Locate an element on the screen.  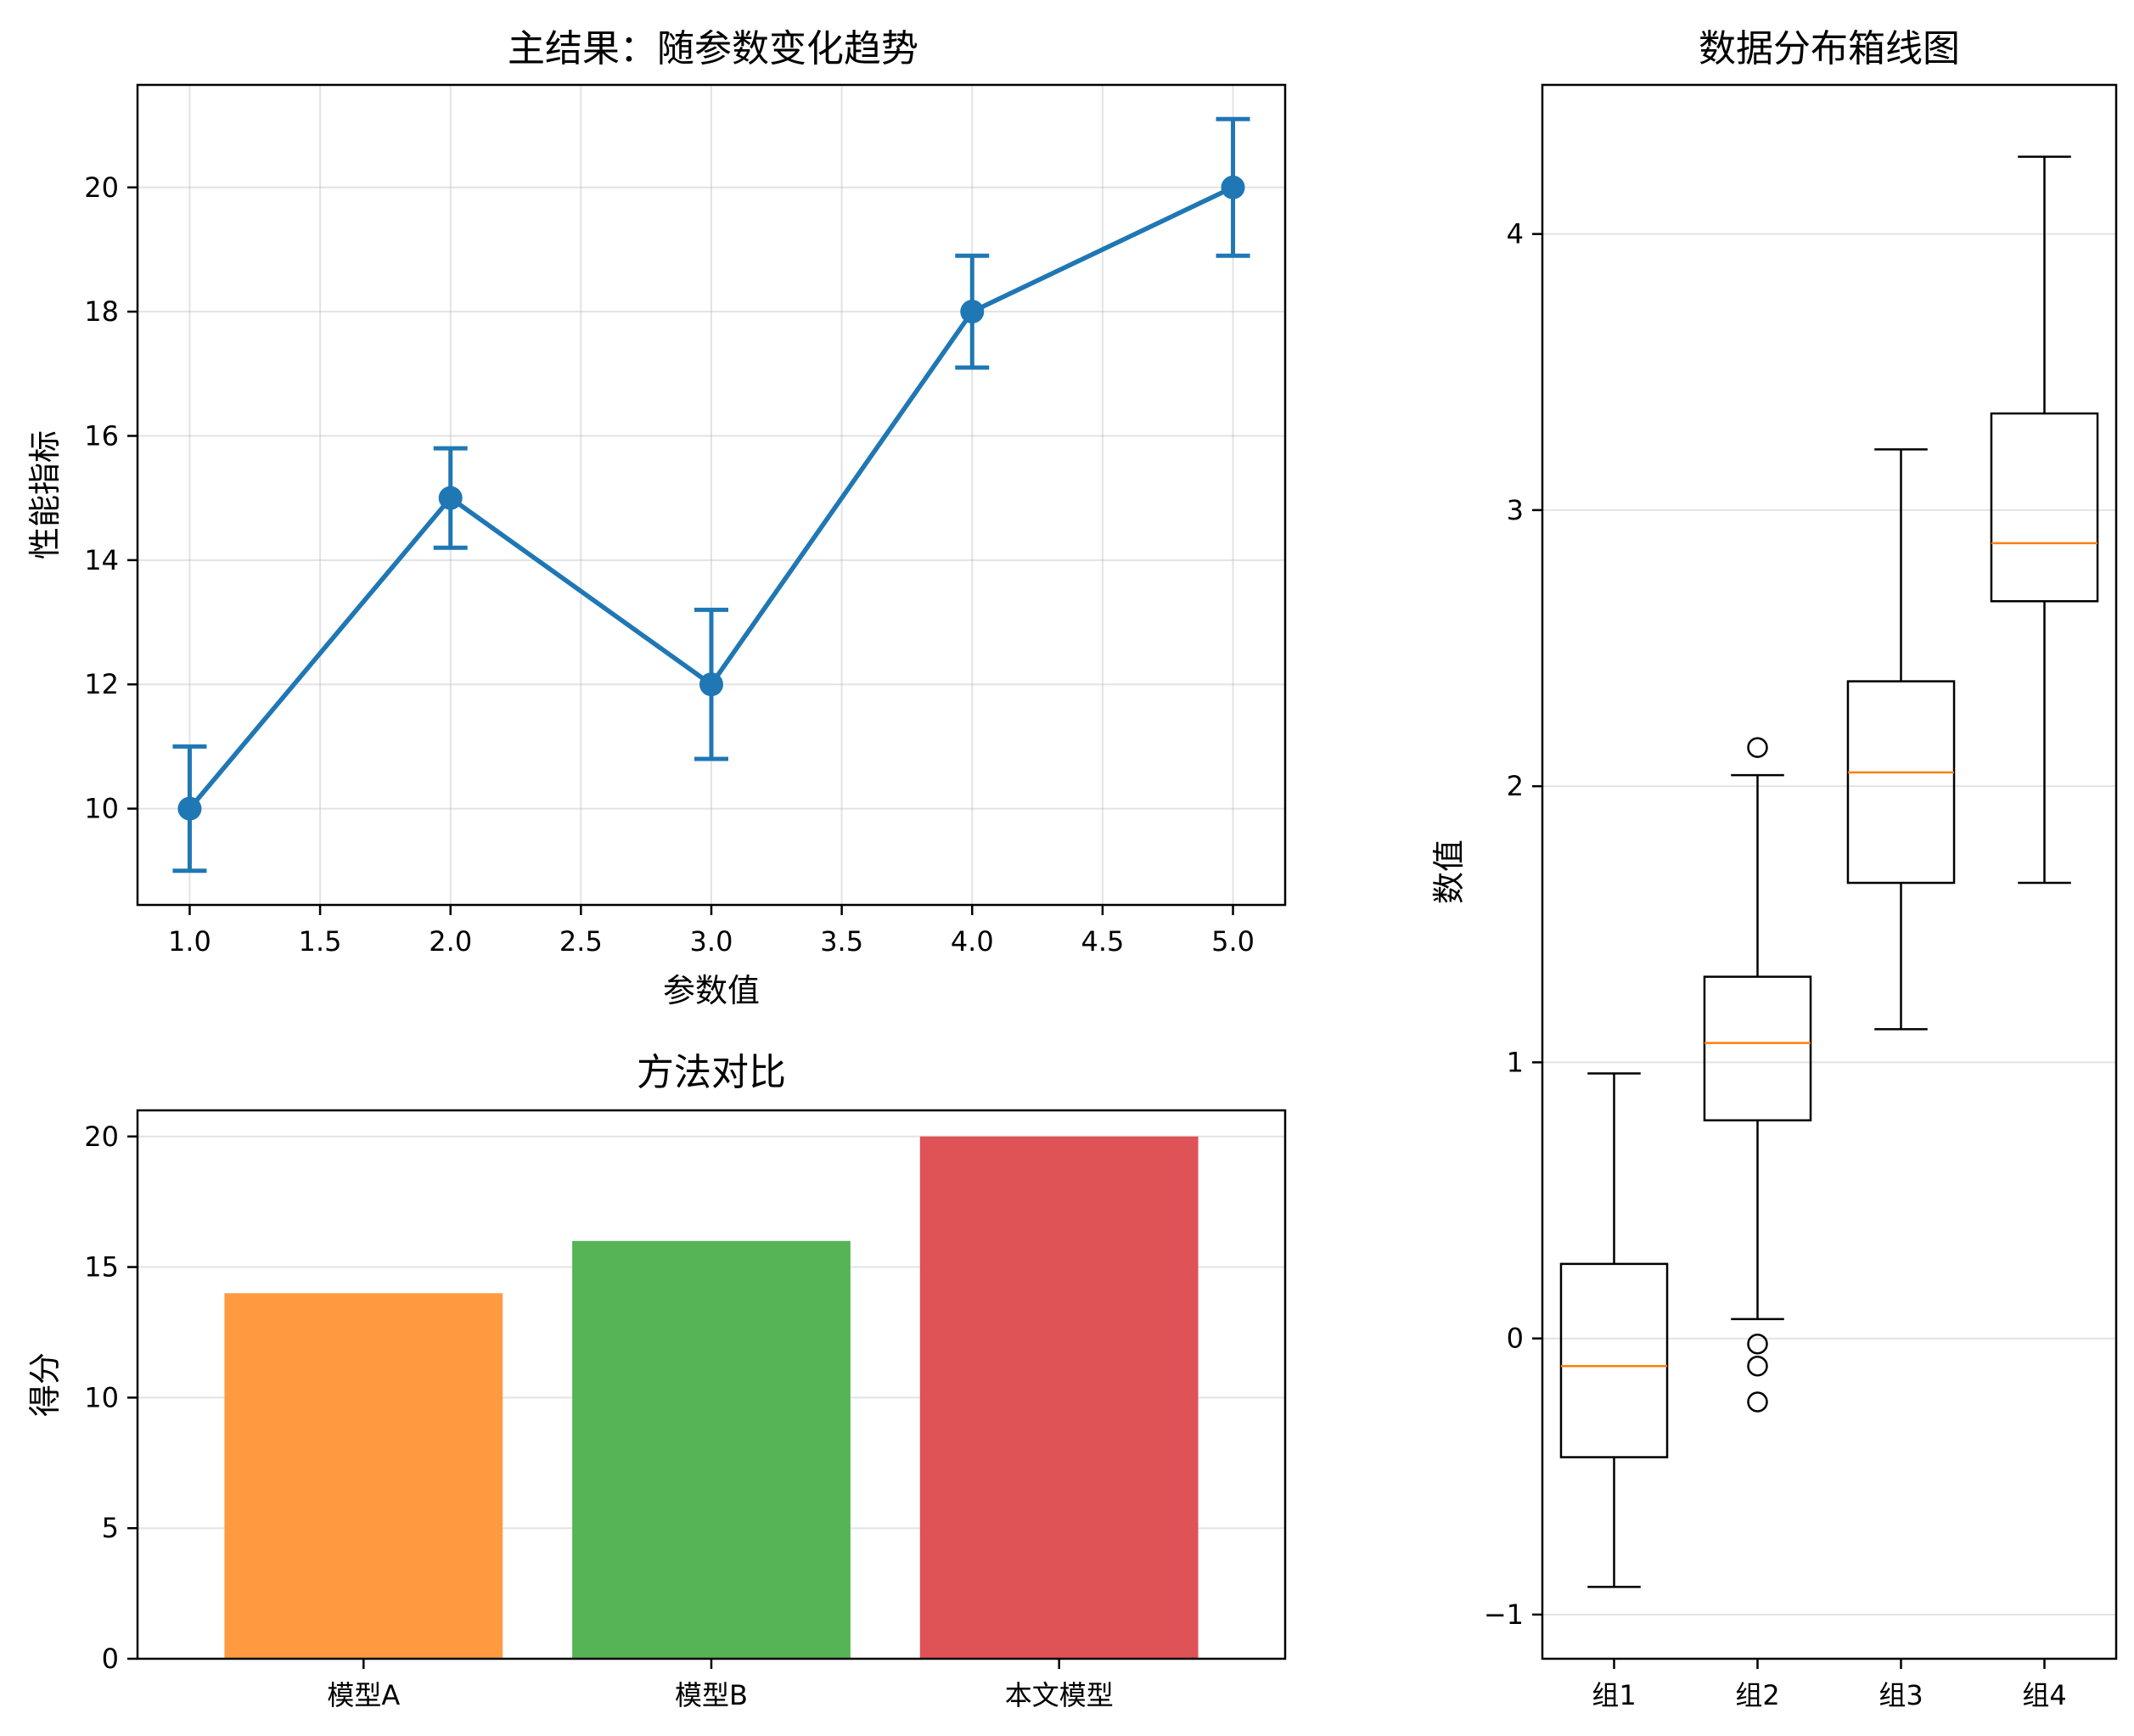
bar-chart-y-tick-label: 5 is located at coordinates (110, 1528).